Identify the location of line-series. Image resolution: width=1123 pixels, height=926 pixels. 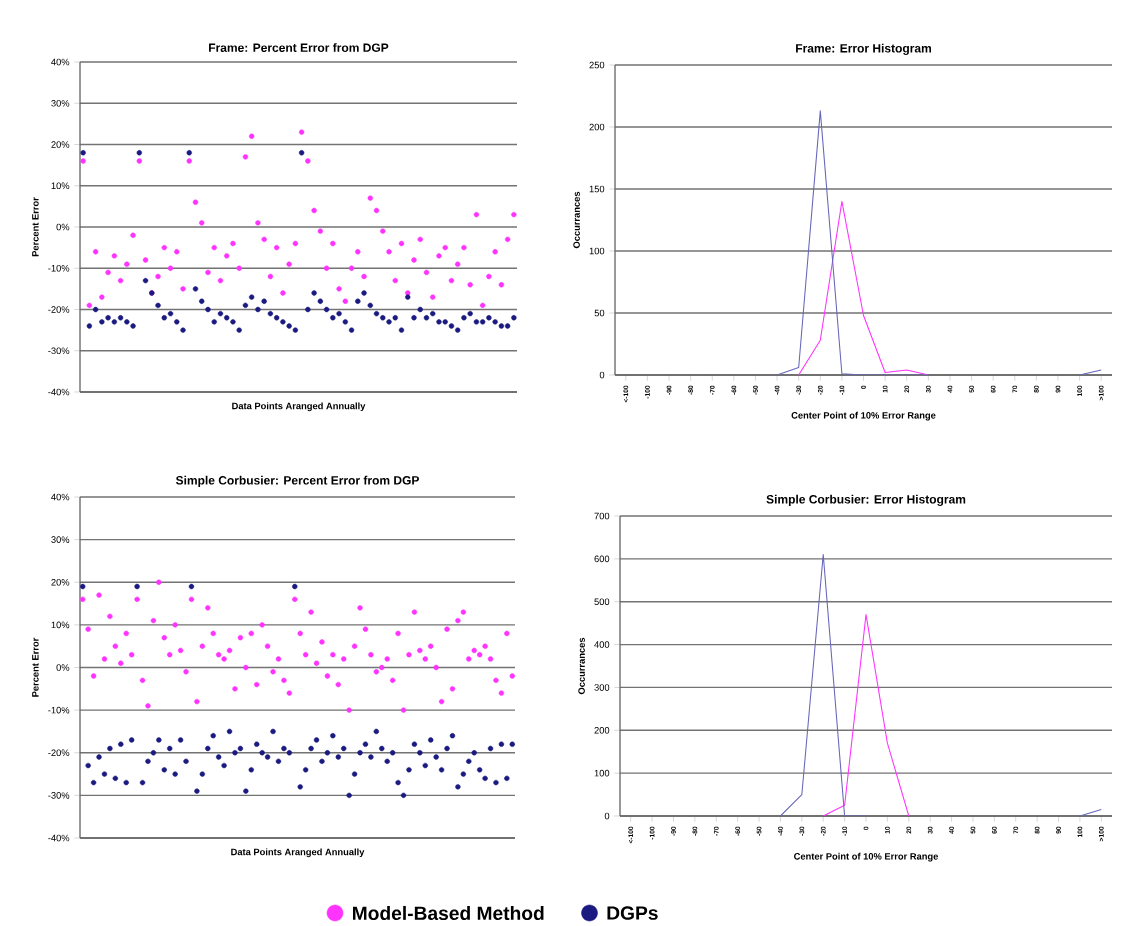
(866, 715).